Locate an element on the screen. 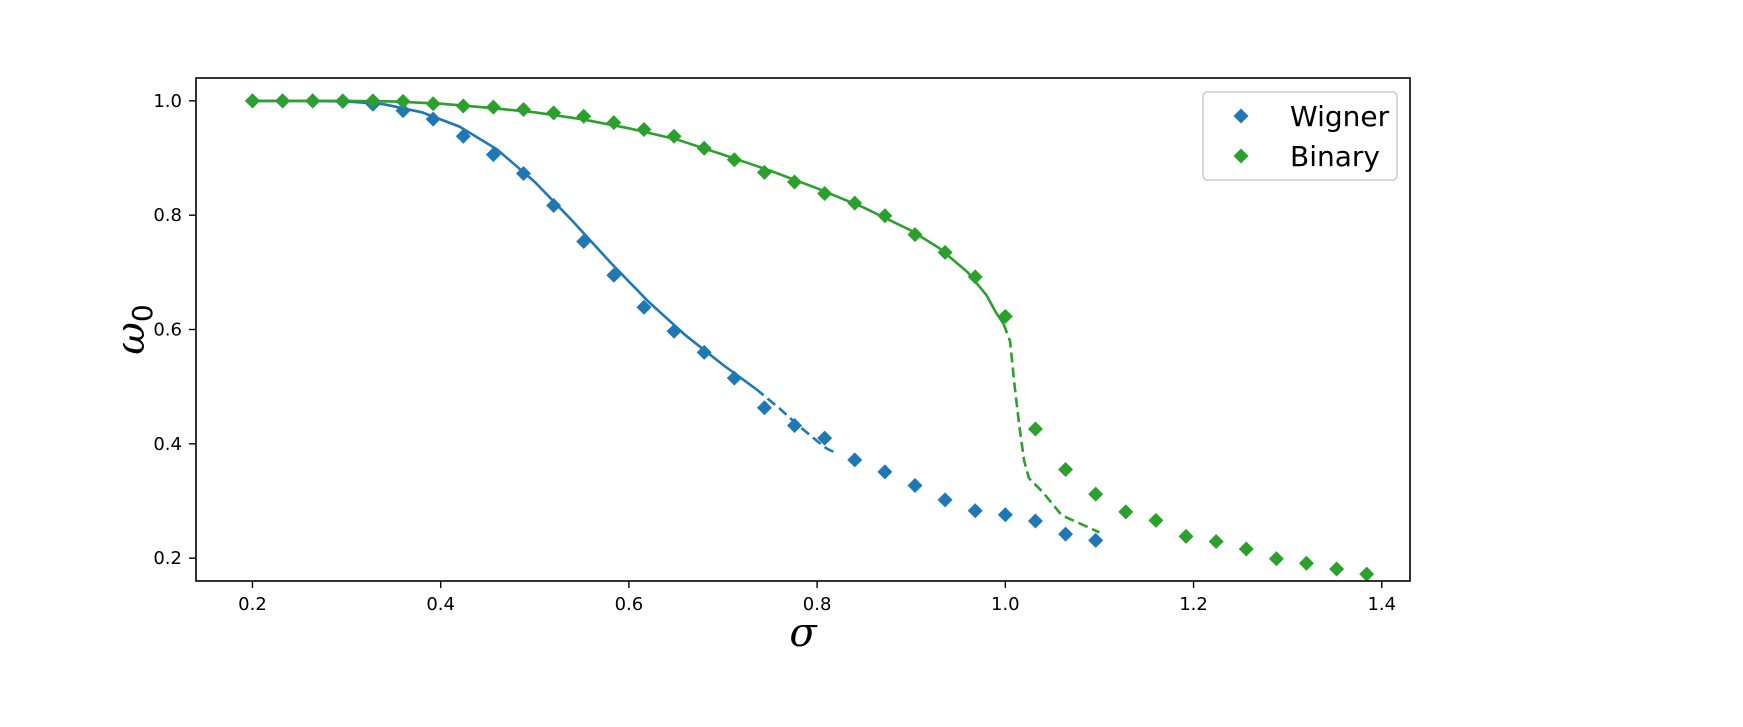  legend: Wigner Binary is located at coordinates (1300, 136).